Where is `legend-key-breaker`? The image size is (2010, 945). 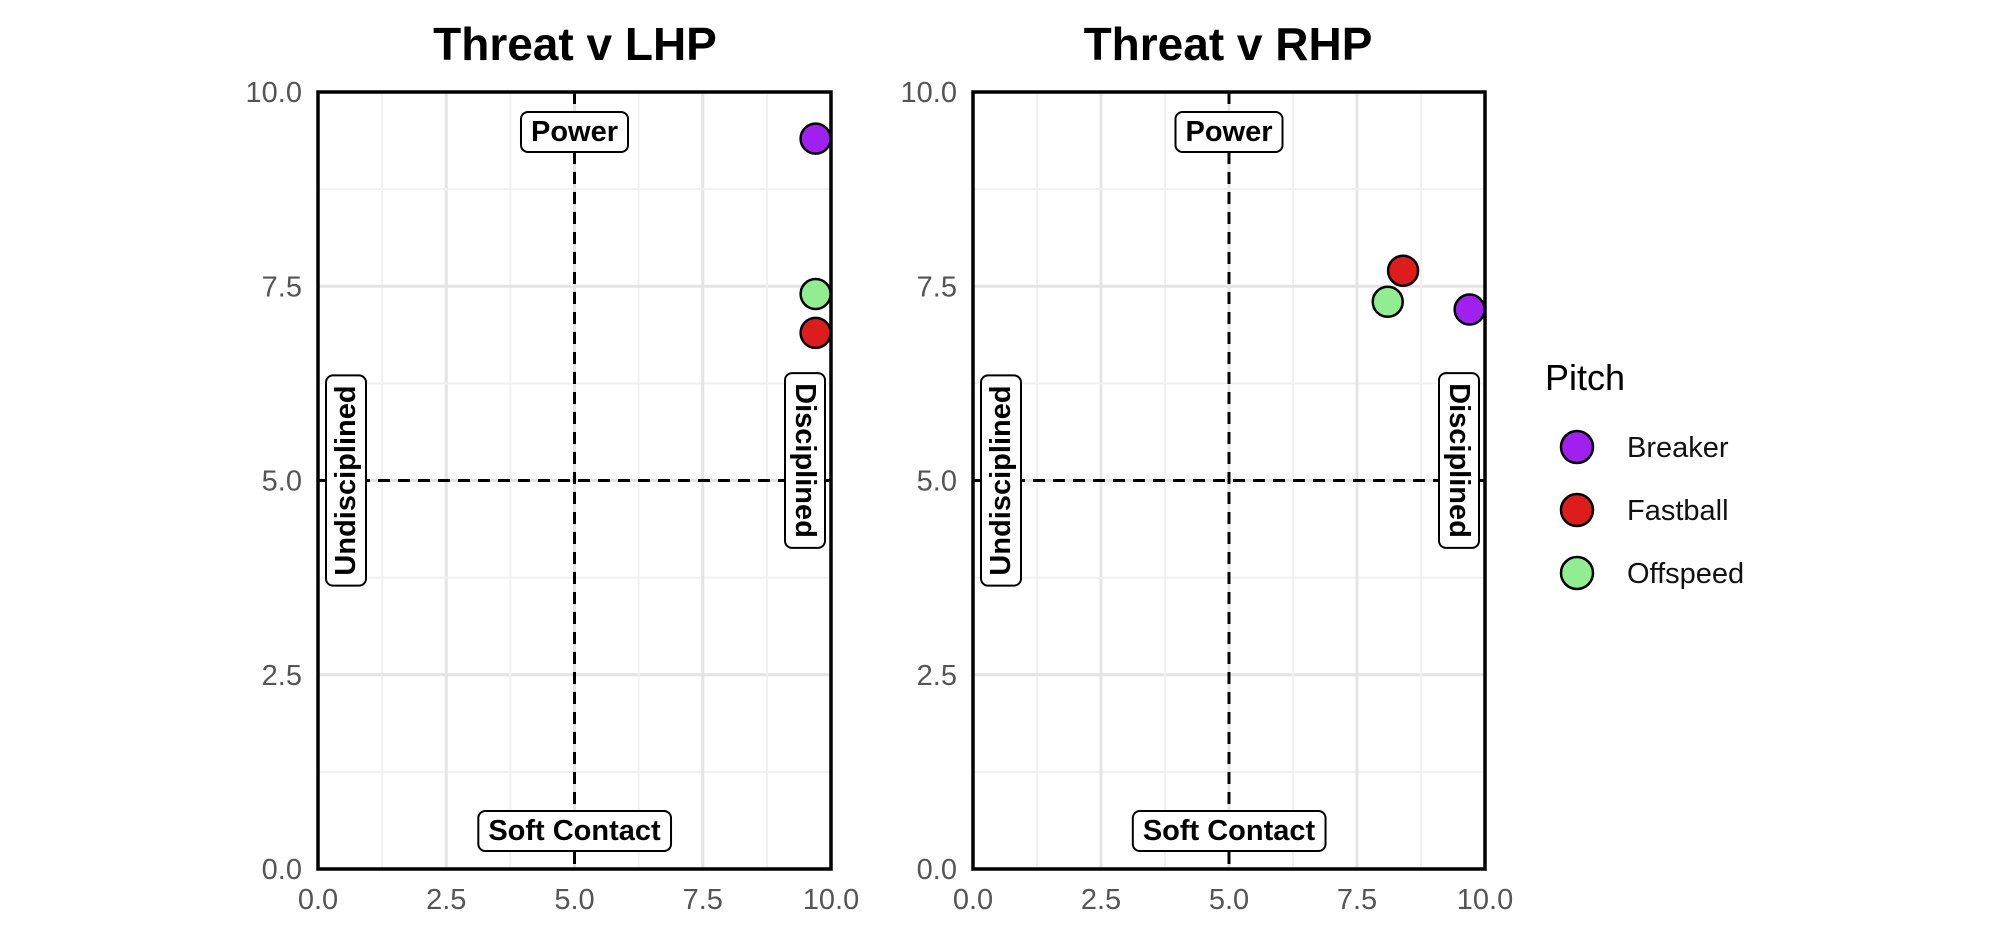
legend-key-breaker is located at coordinates (1577, 447).